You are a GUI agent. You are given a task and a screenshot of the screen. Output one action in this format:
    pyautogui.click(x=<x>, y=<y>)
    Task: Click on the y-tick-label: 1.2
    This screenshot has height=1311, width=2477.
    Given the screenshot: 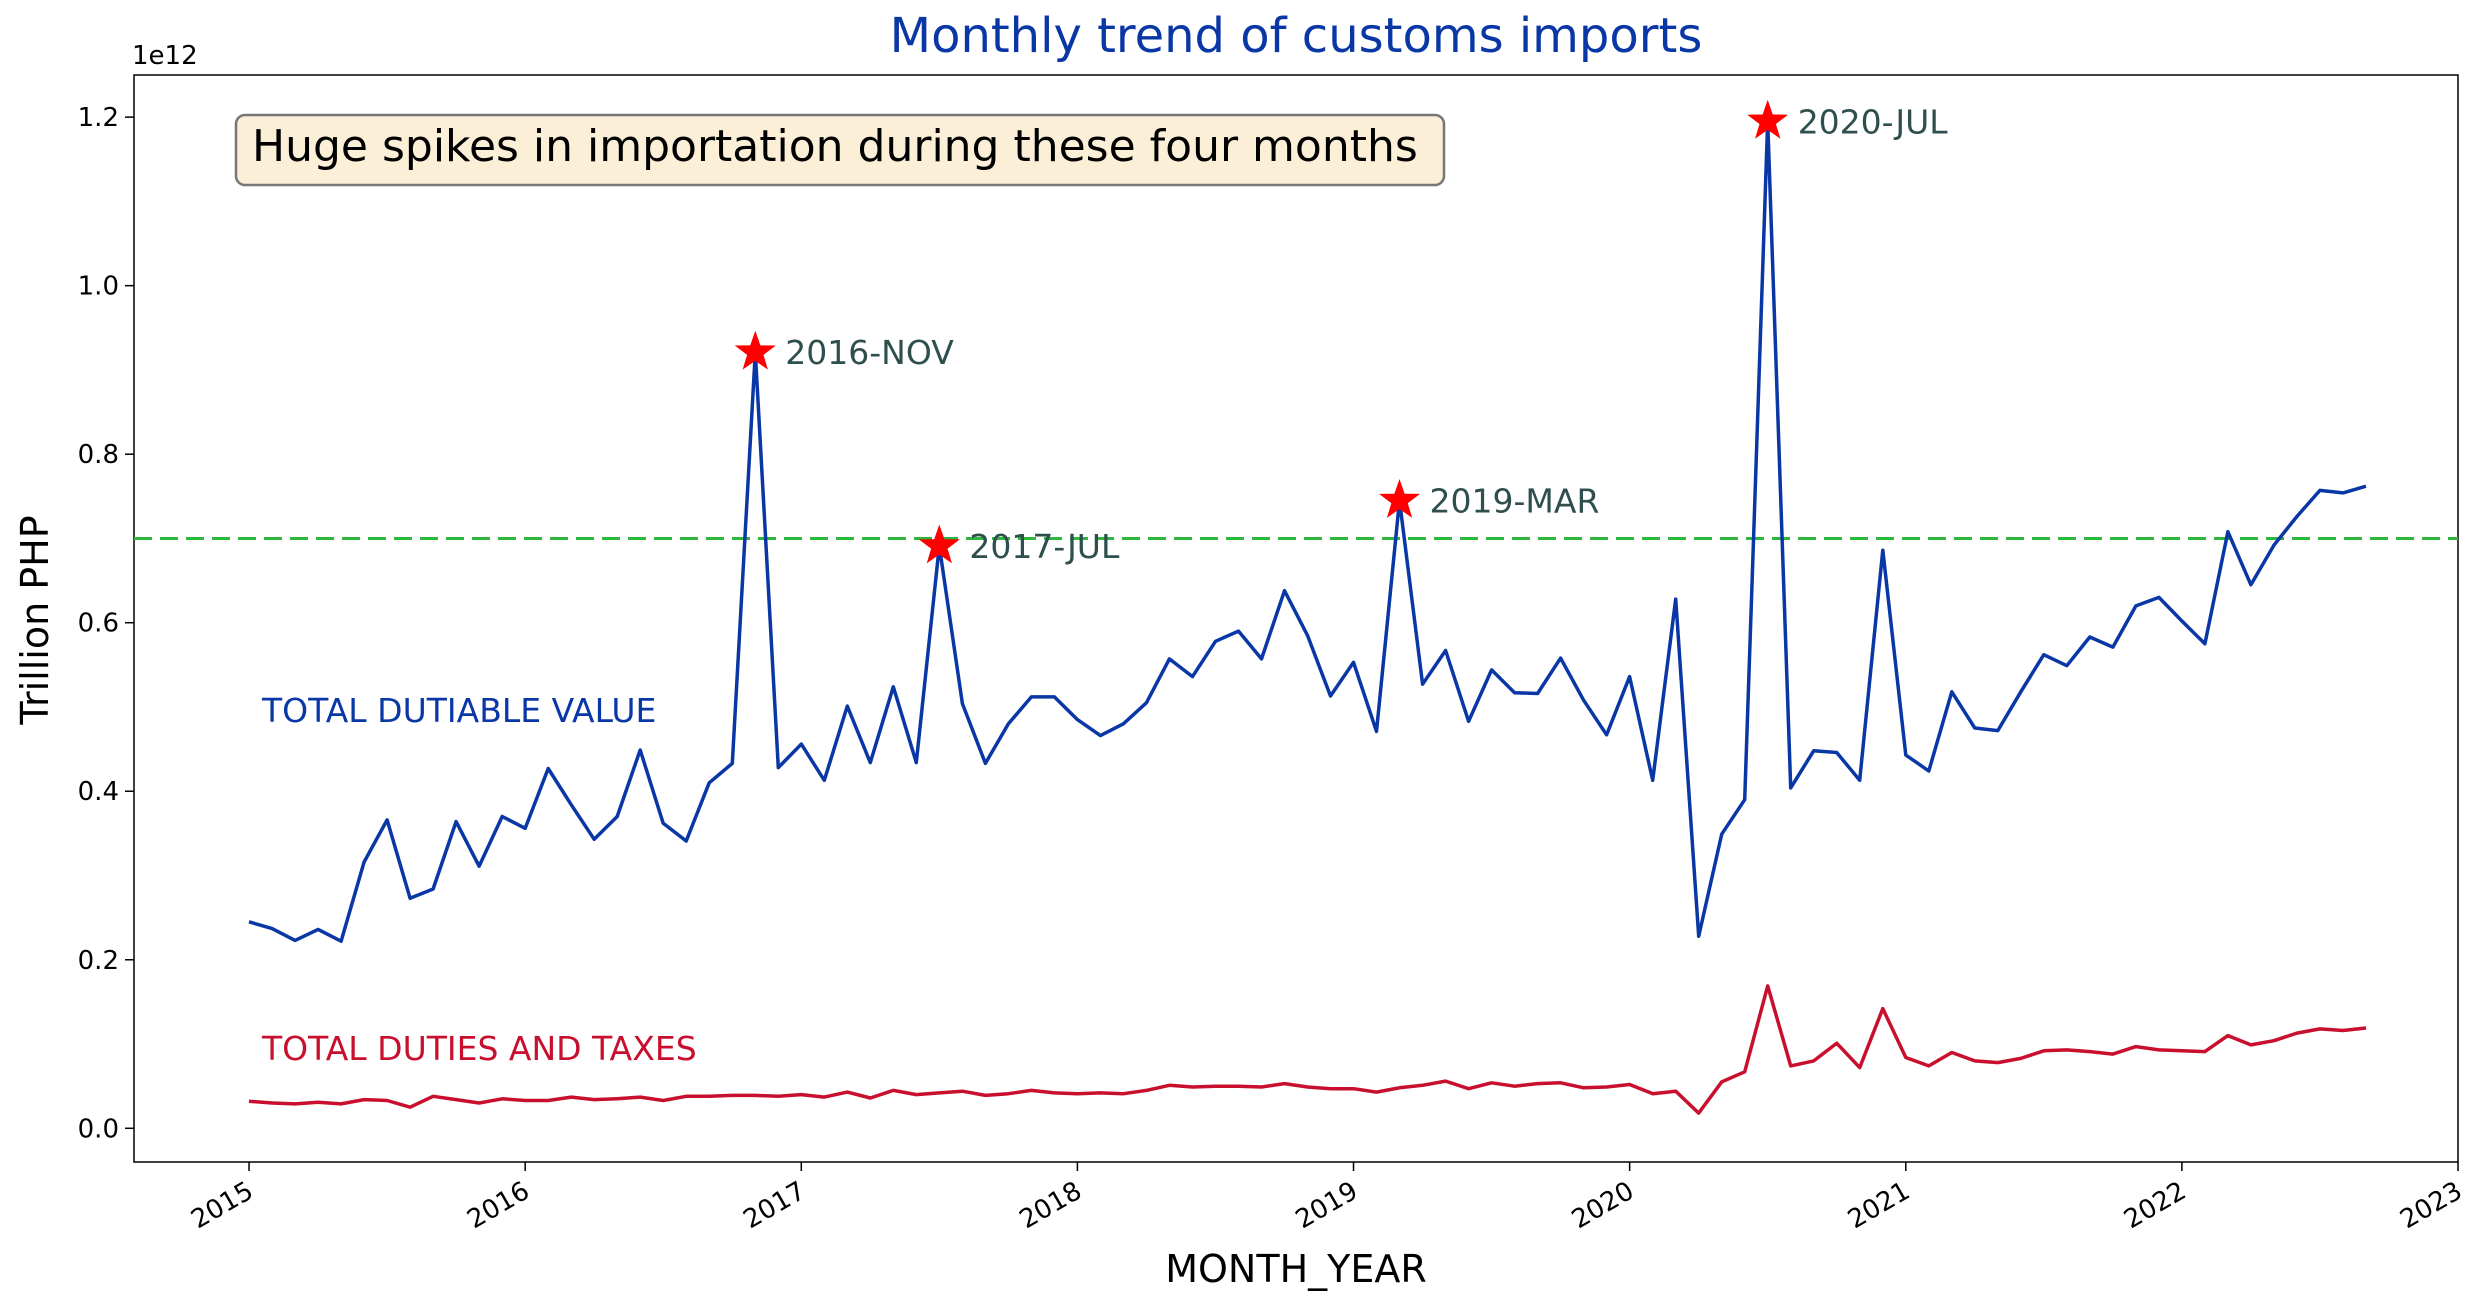 What is the action you would take?
    pyautogui.click(x=98, y=118)
    